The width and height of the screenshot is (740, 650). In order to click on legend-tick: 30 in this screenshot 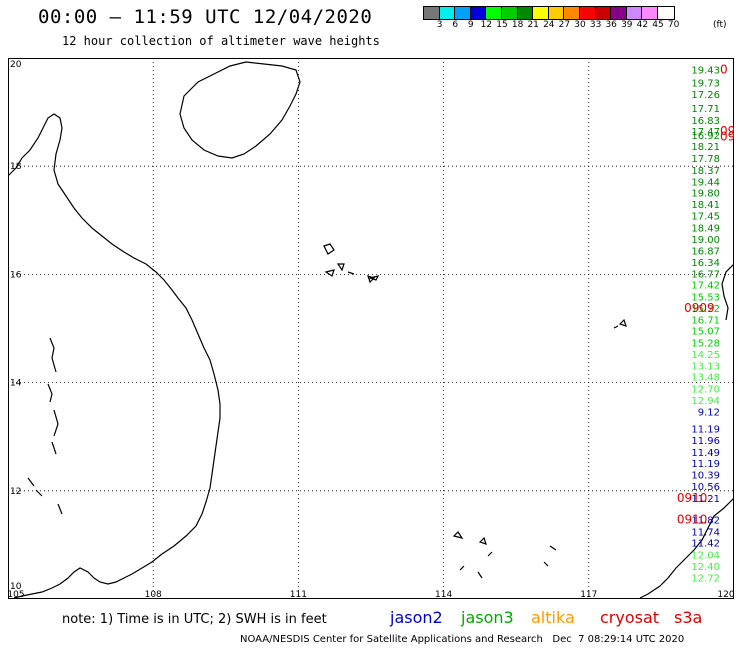, I will do `click(580, 25)`.